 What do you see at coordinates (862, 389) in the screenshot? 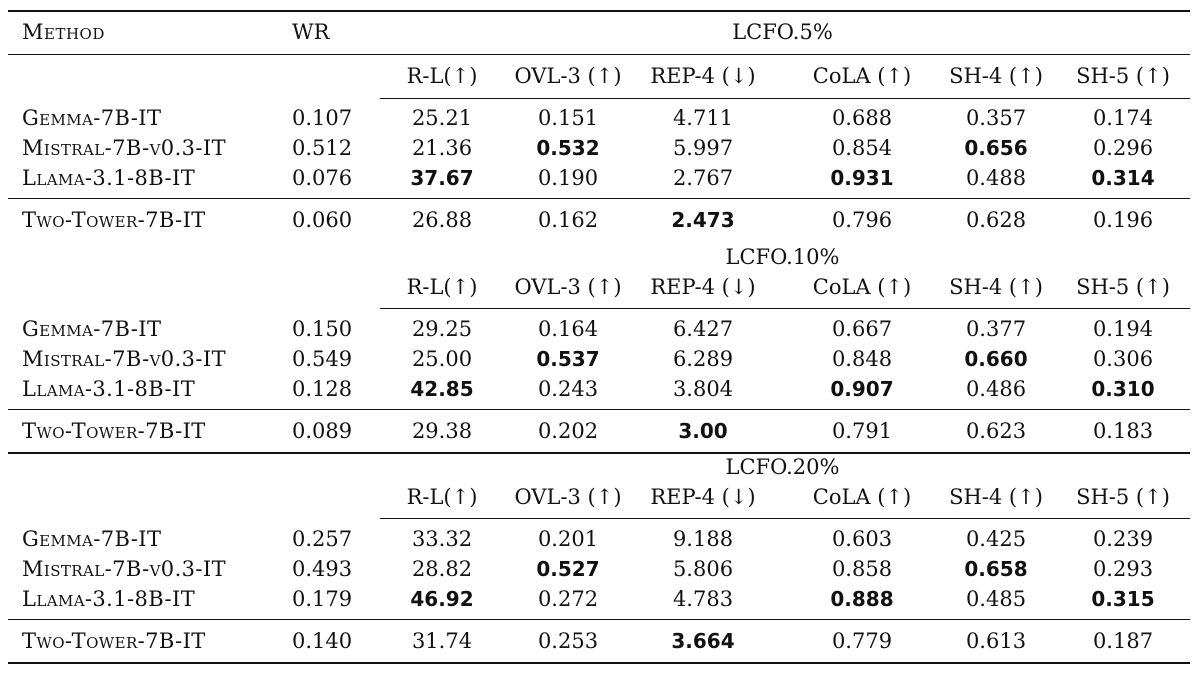
I see `metric-value: 0.907` at bounding box center [862, 389].